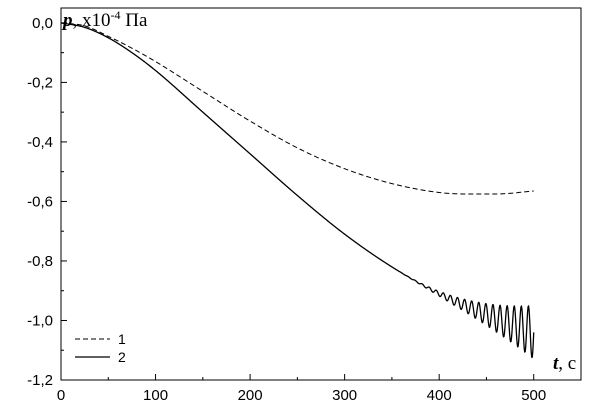 Image resolution: width=590 pixels, height=414 pixels. I want to click on x-tick-label: 400, so click(439, 395).